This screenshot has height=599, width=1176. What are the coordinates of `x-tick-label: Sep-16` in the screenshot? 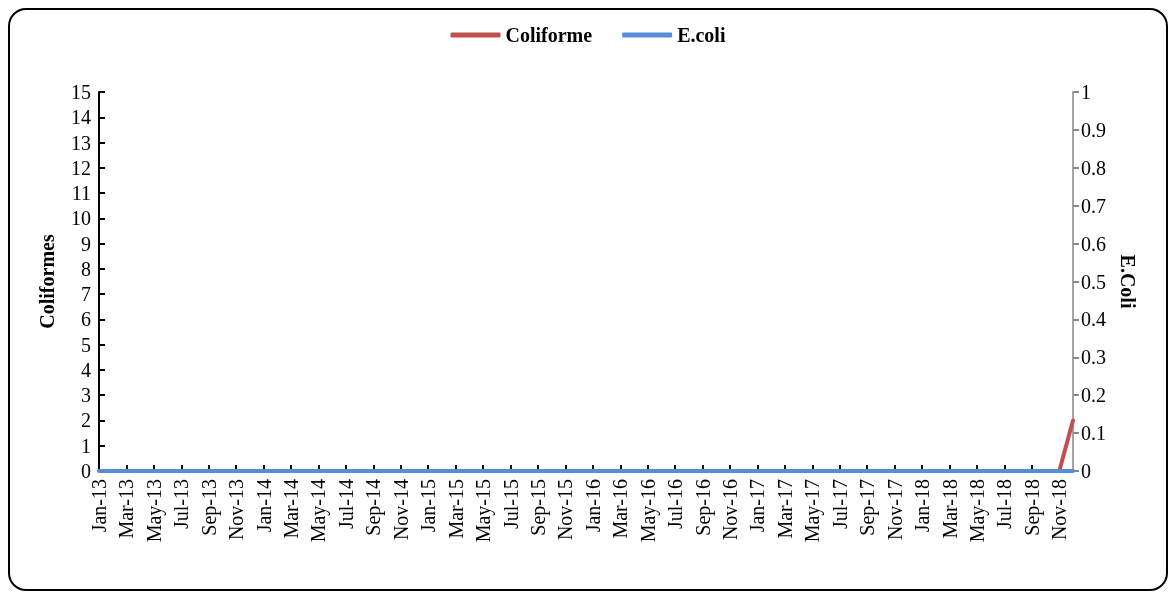 It's located at (703, 507).